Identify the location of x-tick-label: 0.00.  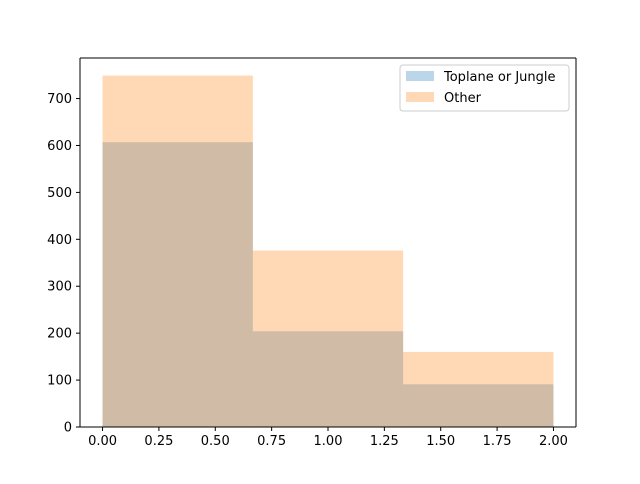
(102, 441).